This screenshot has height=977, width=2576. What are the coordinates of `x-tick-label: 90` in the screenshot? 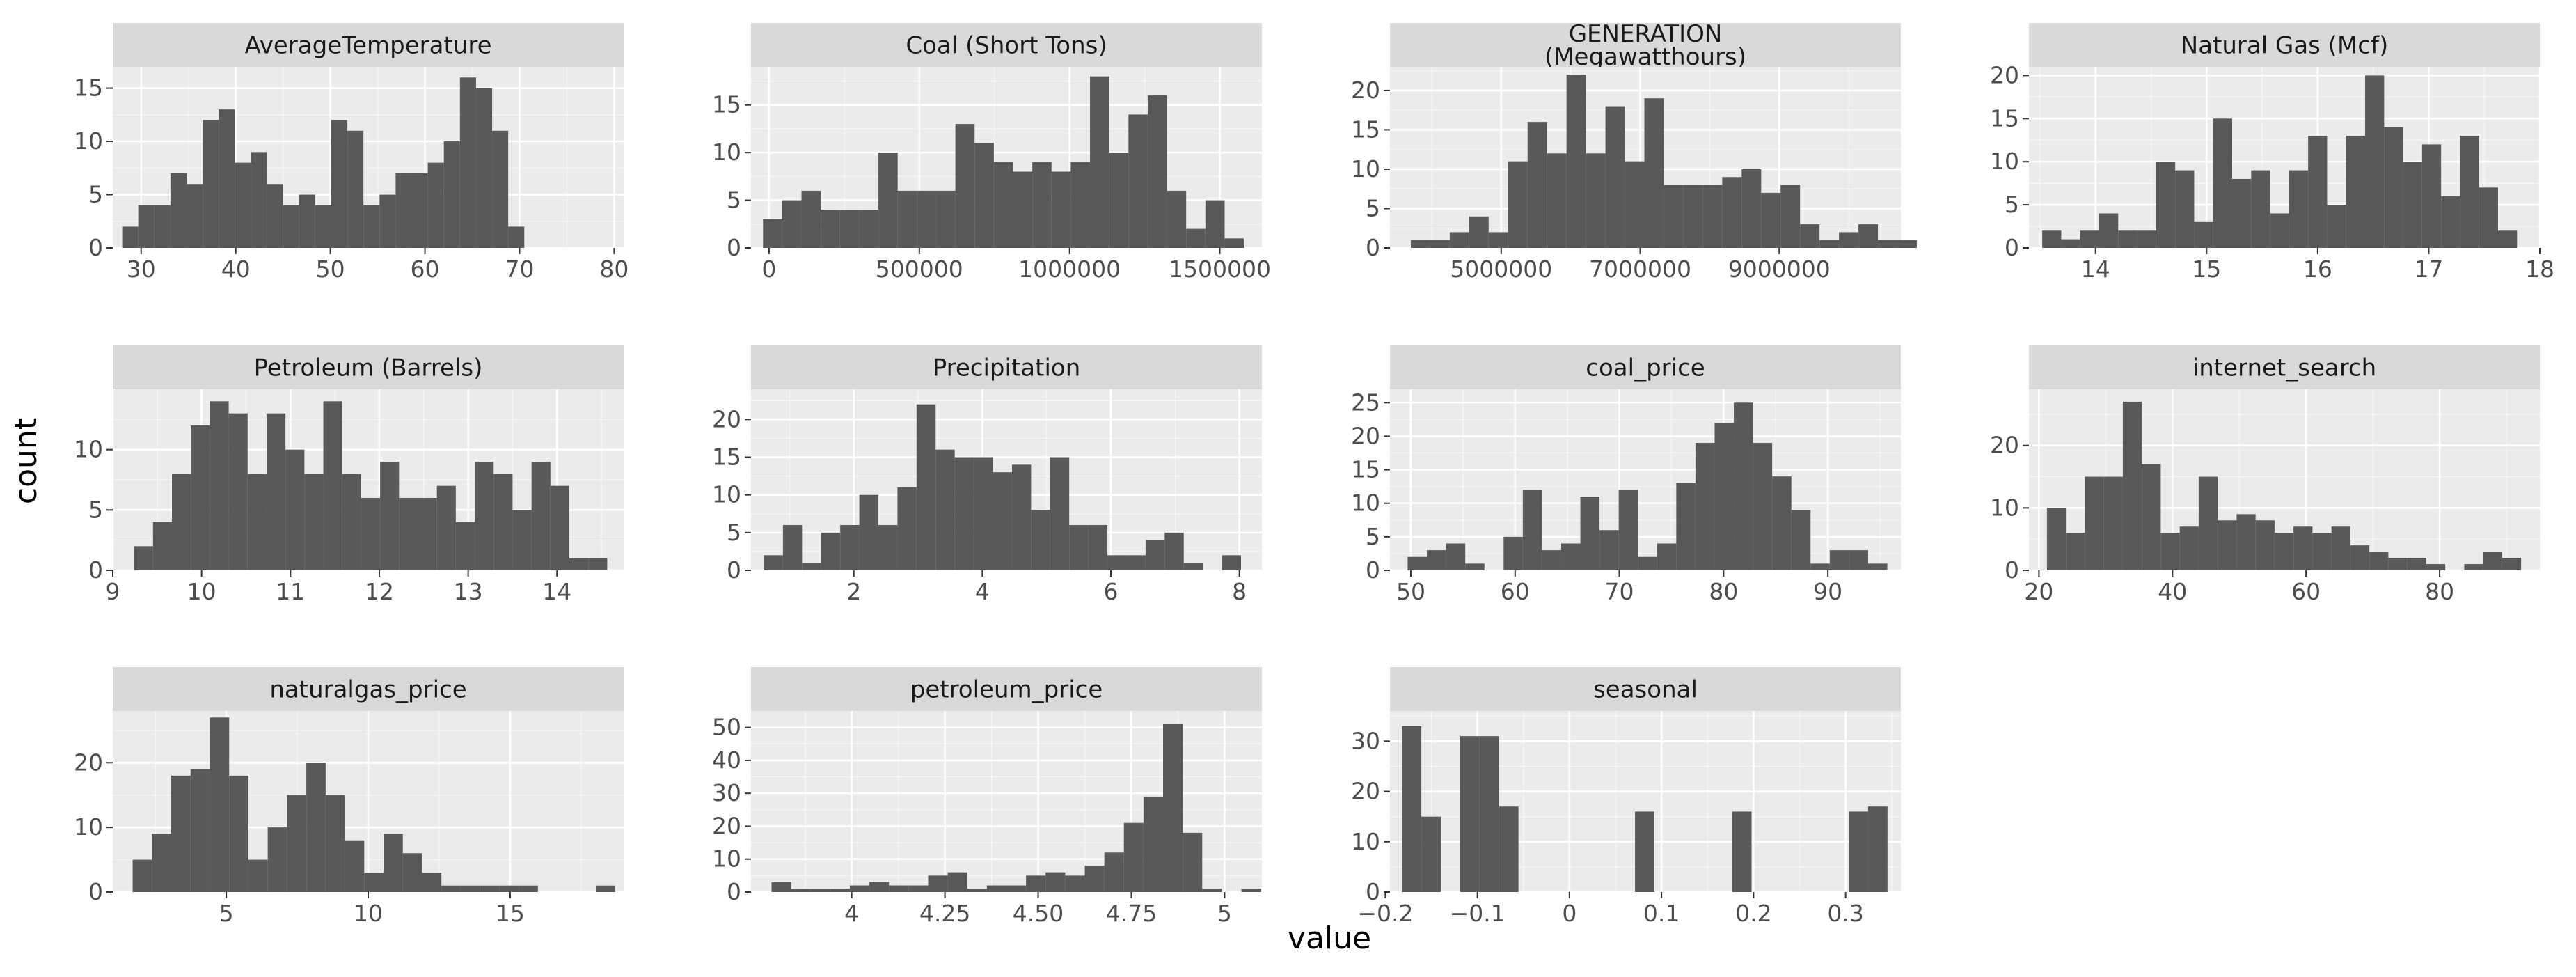 It's located at (1827, 592).